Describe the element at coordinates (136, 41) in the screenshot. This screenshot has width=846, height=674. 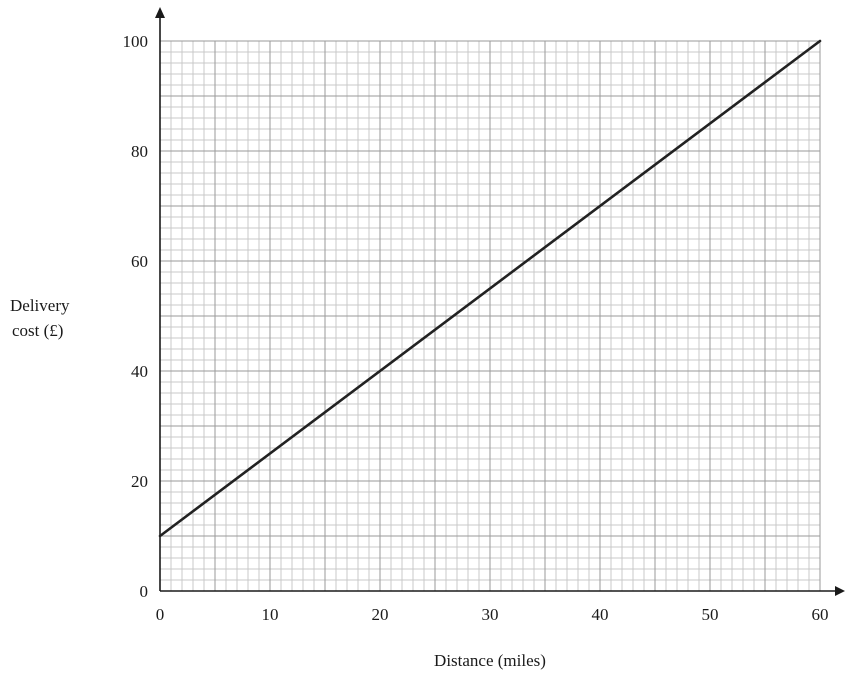
I see `y-tick-label: 100` at that location.